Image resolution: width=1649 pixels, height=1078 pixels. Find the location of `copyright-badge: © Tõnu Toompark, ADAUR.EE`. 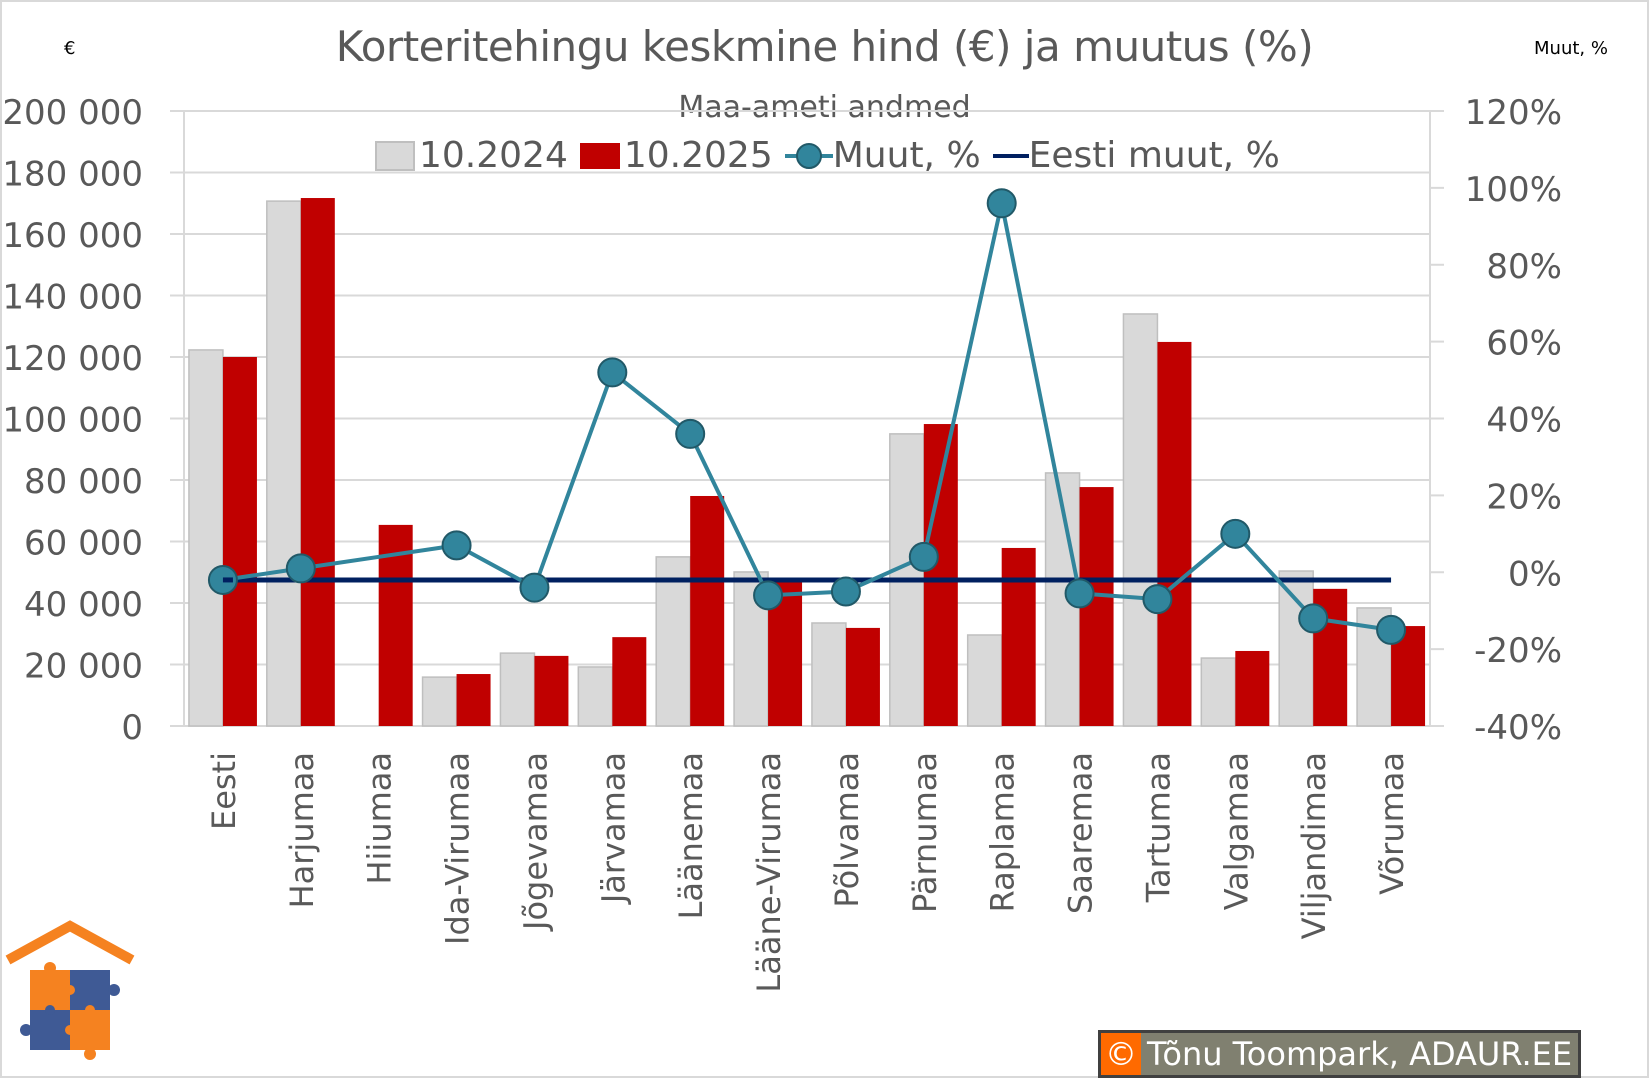

copyright-badge: © Tõnu Toompark, ADAUR.EE is located at coordinates (1340, 1054).